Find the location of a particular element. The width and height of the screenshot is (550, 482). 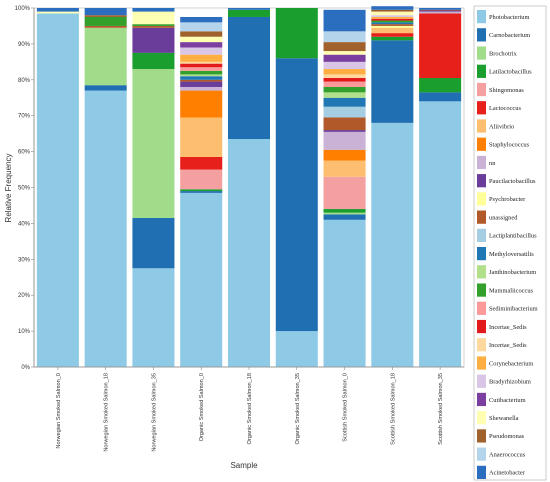

legend-item: Acinetobacter is located at coordinates (501, 472).